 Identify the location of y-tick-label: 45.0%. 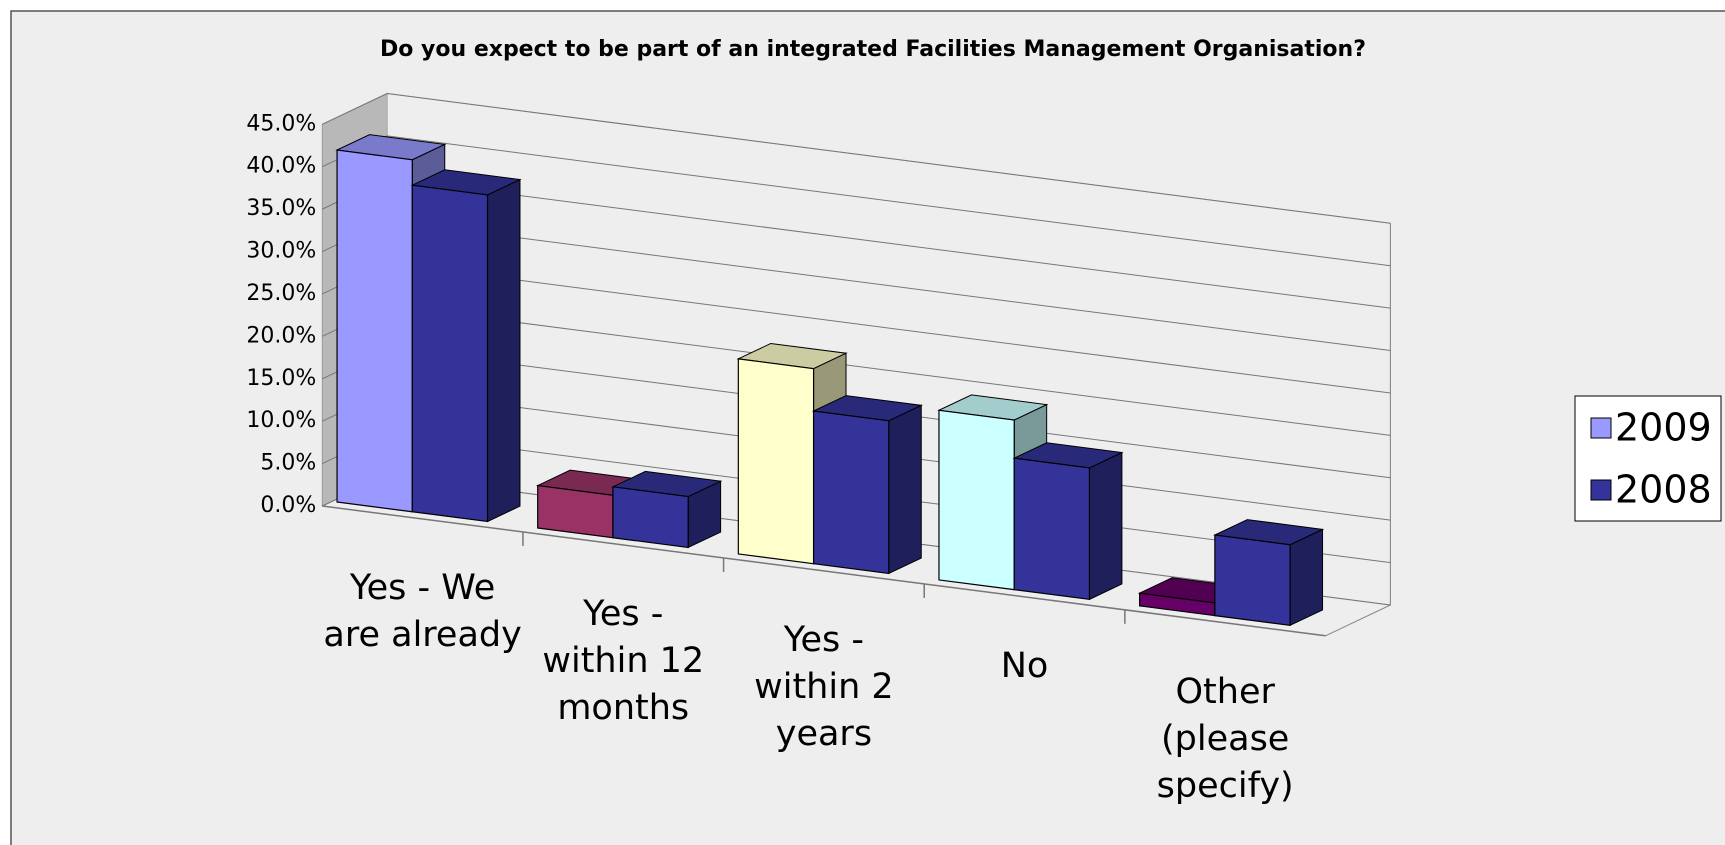
(281, 123).